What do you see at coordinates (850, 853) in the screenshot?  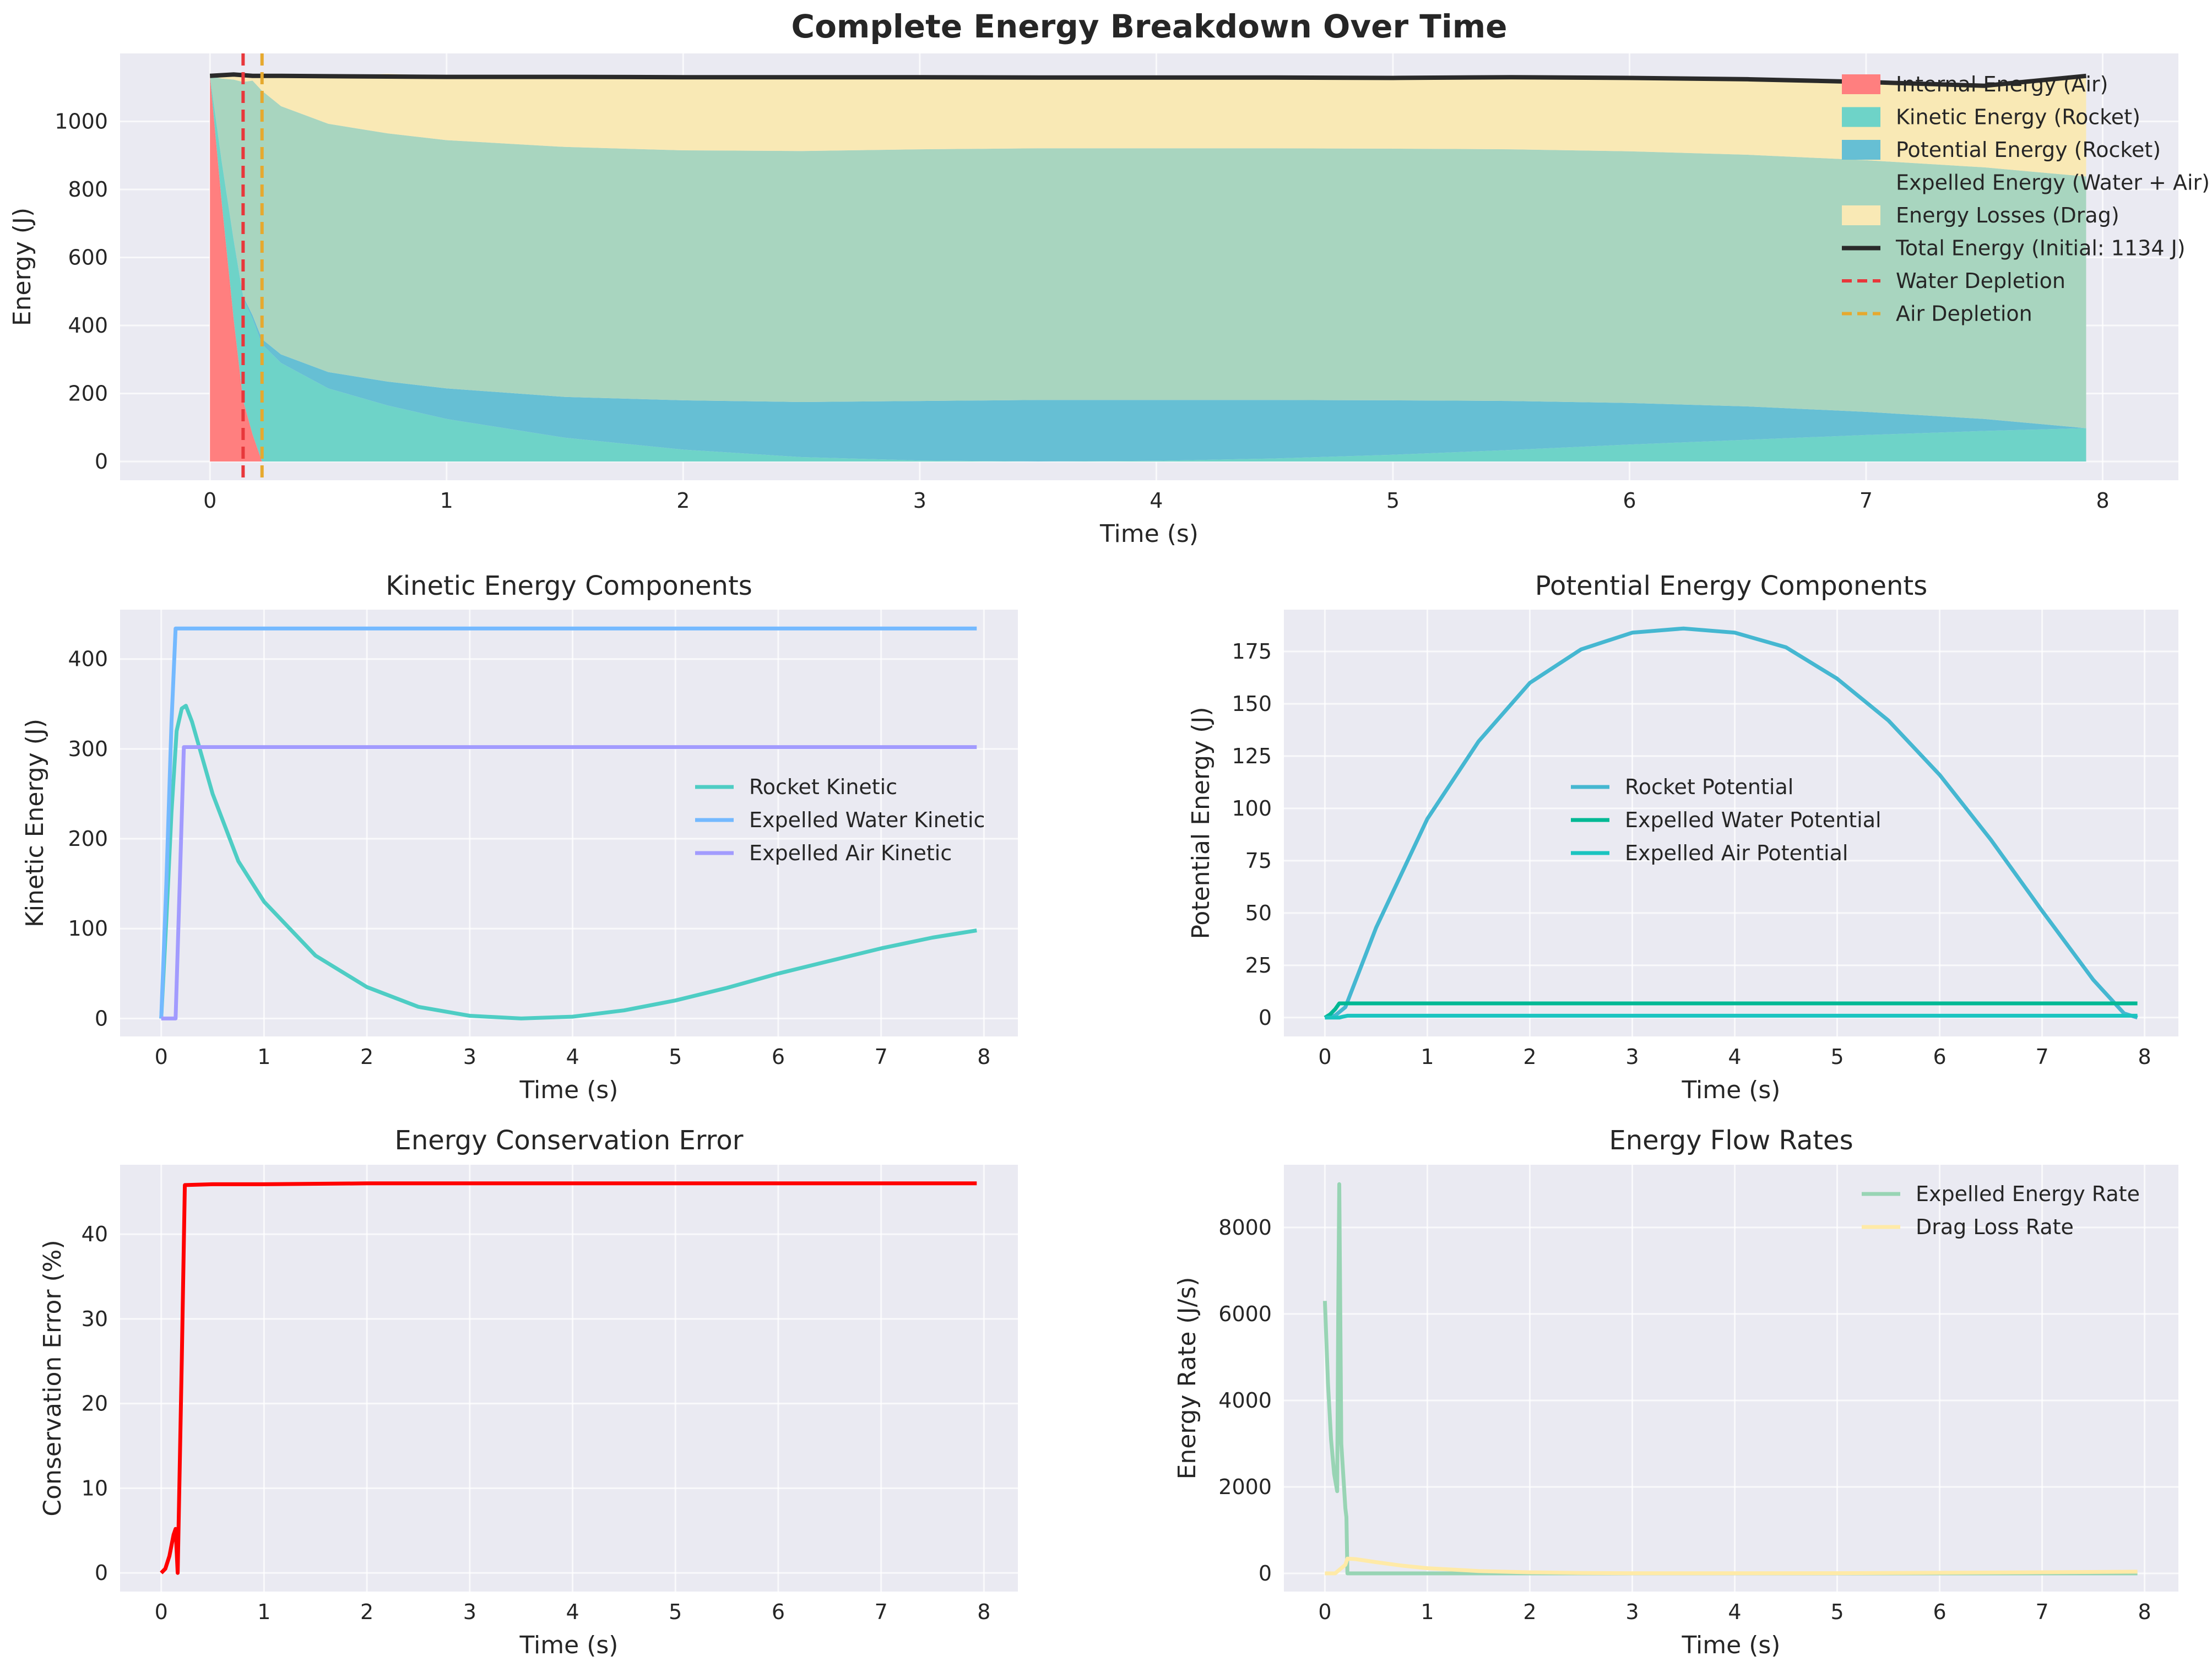 I see `legend-entry: Expelled Air Kinetic` at bounding box center [850, 853].